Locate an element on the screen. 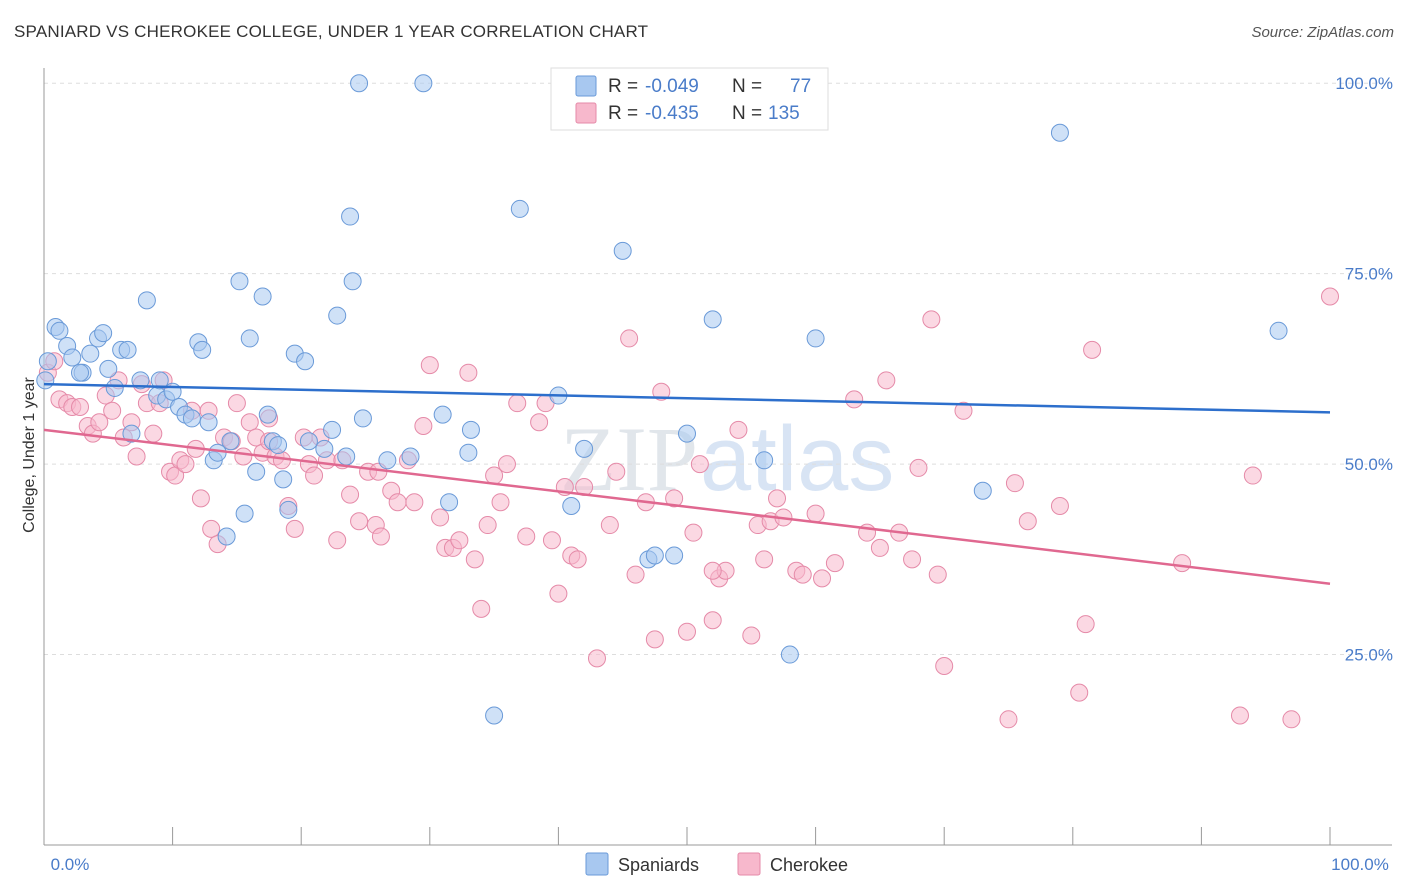  y-tick-label: 25.0% is located at coordinates (1369, 655).